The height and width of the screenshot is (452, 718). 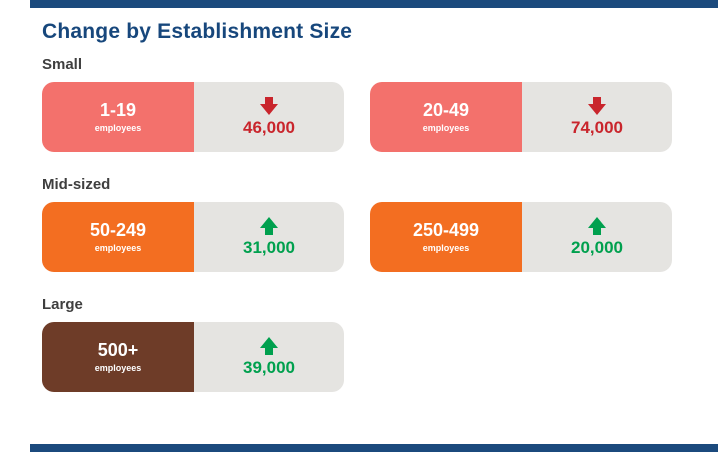 I want to click on size-range-block: 20-49 employees, so click(x=446, y=117).